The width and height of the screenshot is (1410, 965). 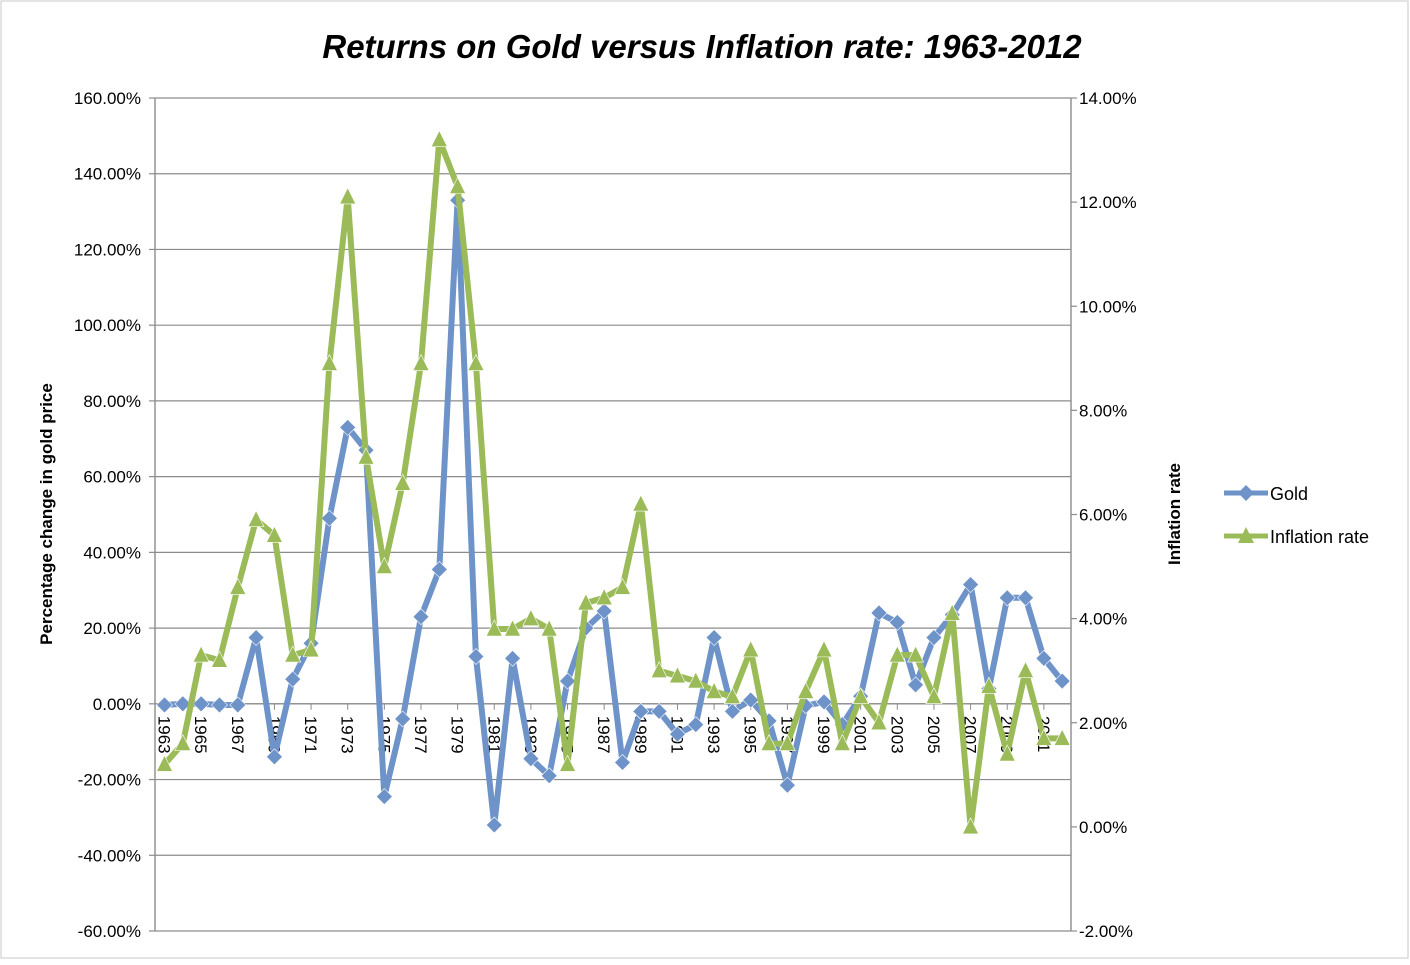 What do you see at coordinates (164, 735) in the screenshot?
I see `x-tick-label: 1963` at bounding box center [164, 735].